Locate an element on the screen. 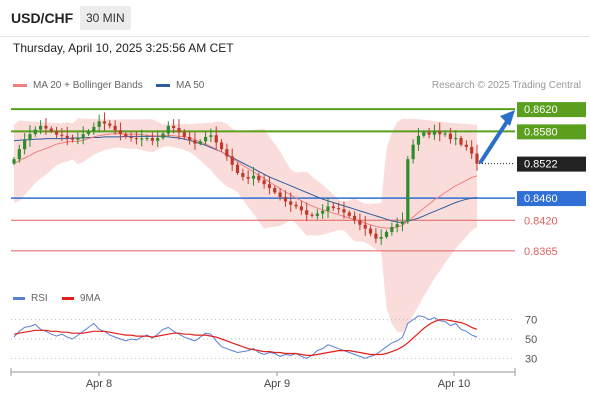 The image size is (590, 400). level-label-text: 0.8365 is located at coordinates (541, 252).